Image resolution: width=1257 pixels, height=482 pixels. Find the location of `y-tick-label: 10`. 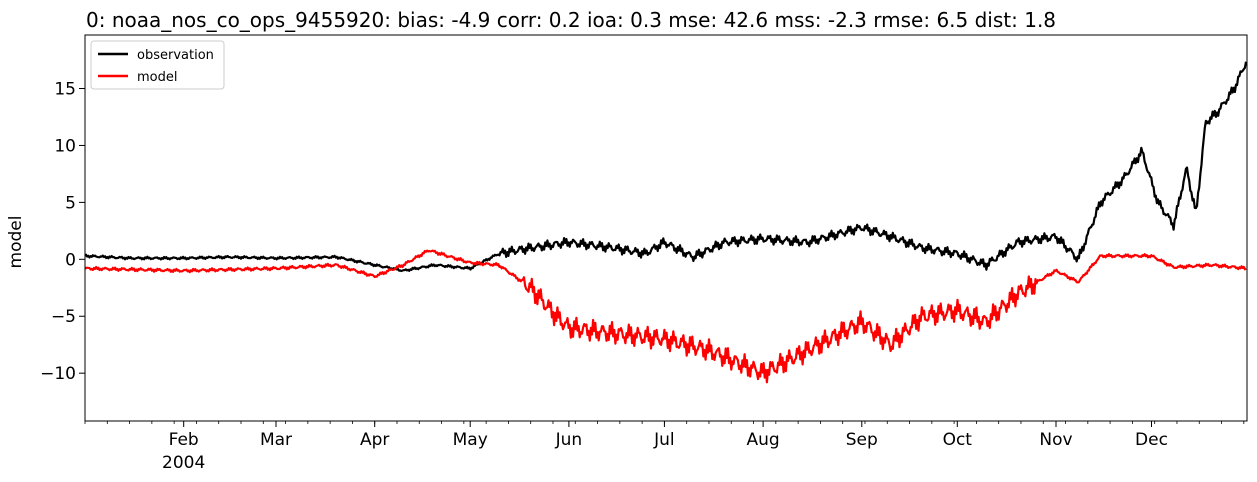

y-tick-label: 10 is located at coordinates (65, 146).